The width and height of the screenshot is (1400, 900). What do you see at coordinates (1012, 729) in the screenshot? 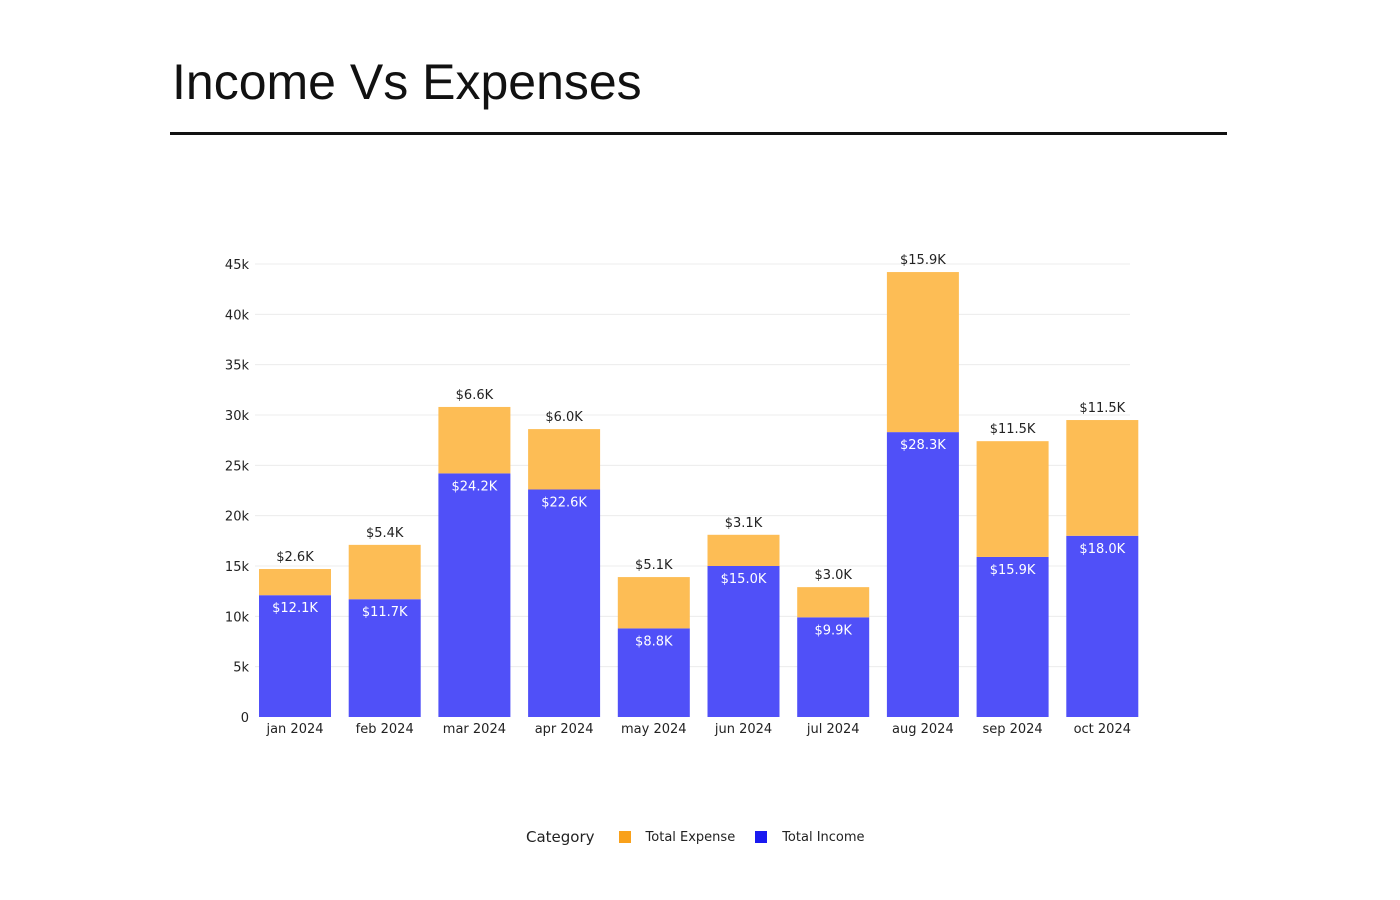
I see `x-tick-label: sep 2024` at bounding box center [1012, 729].